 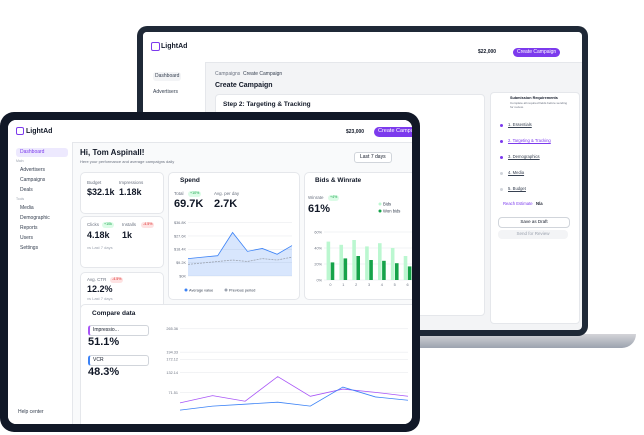 I want to click on budget-card, so click(x=122, y=193).